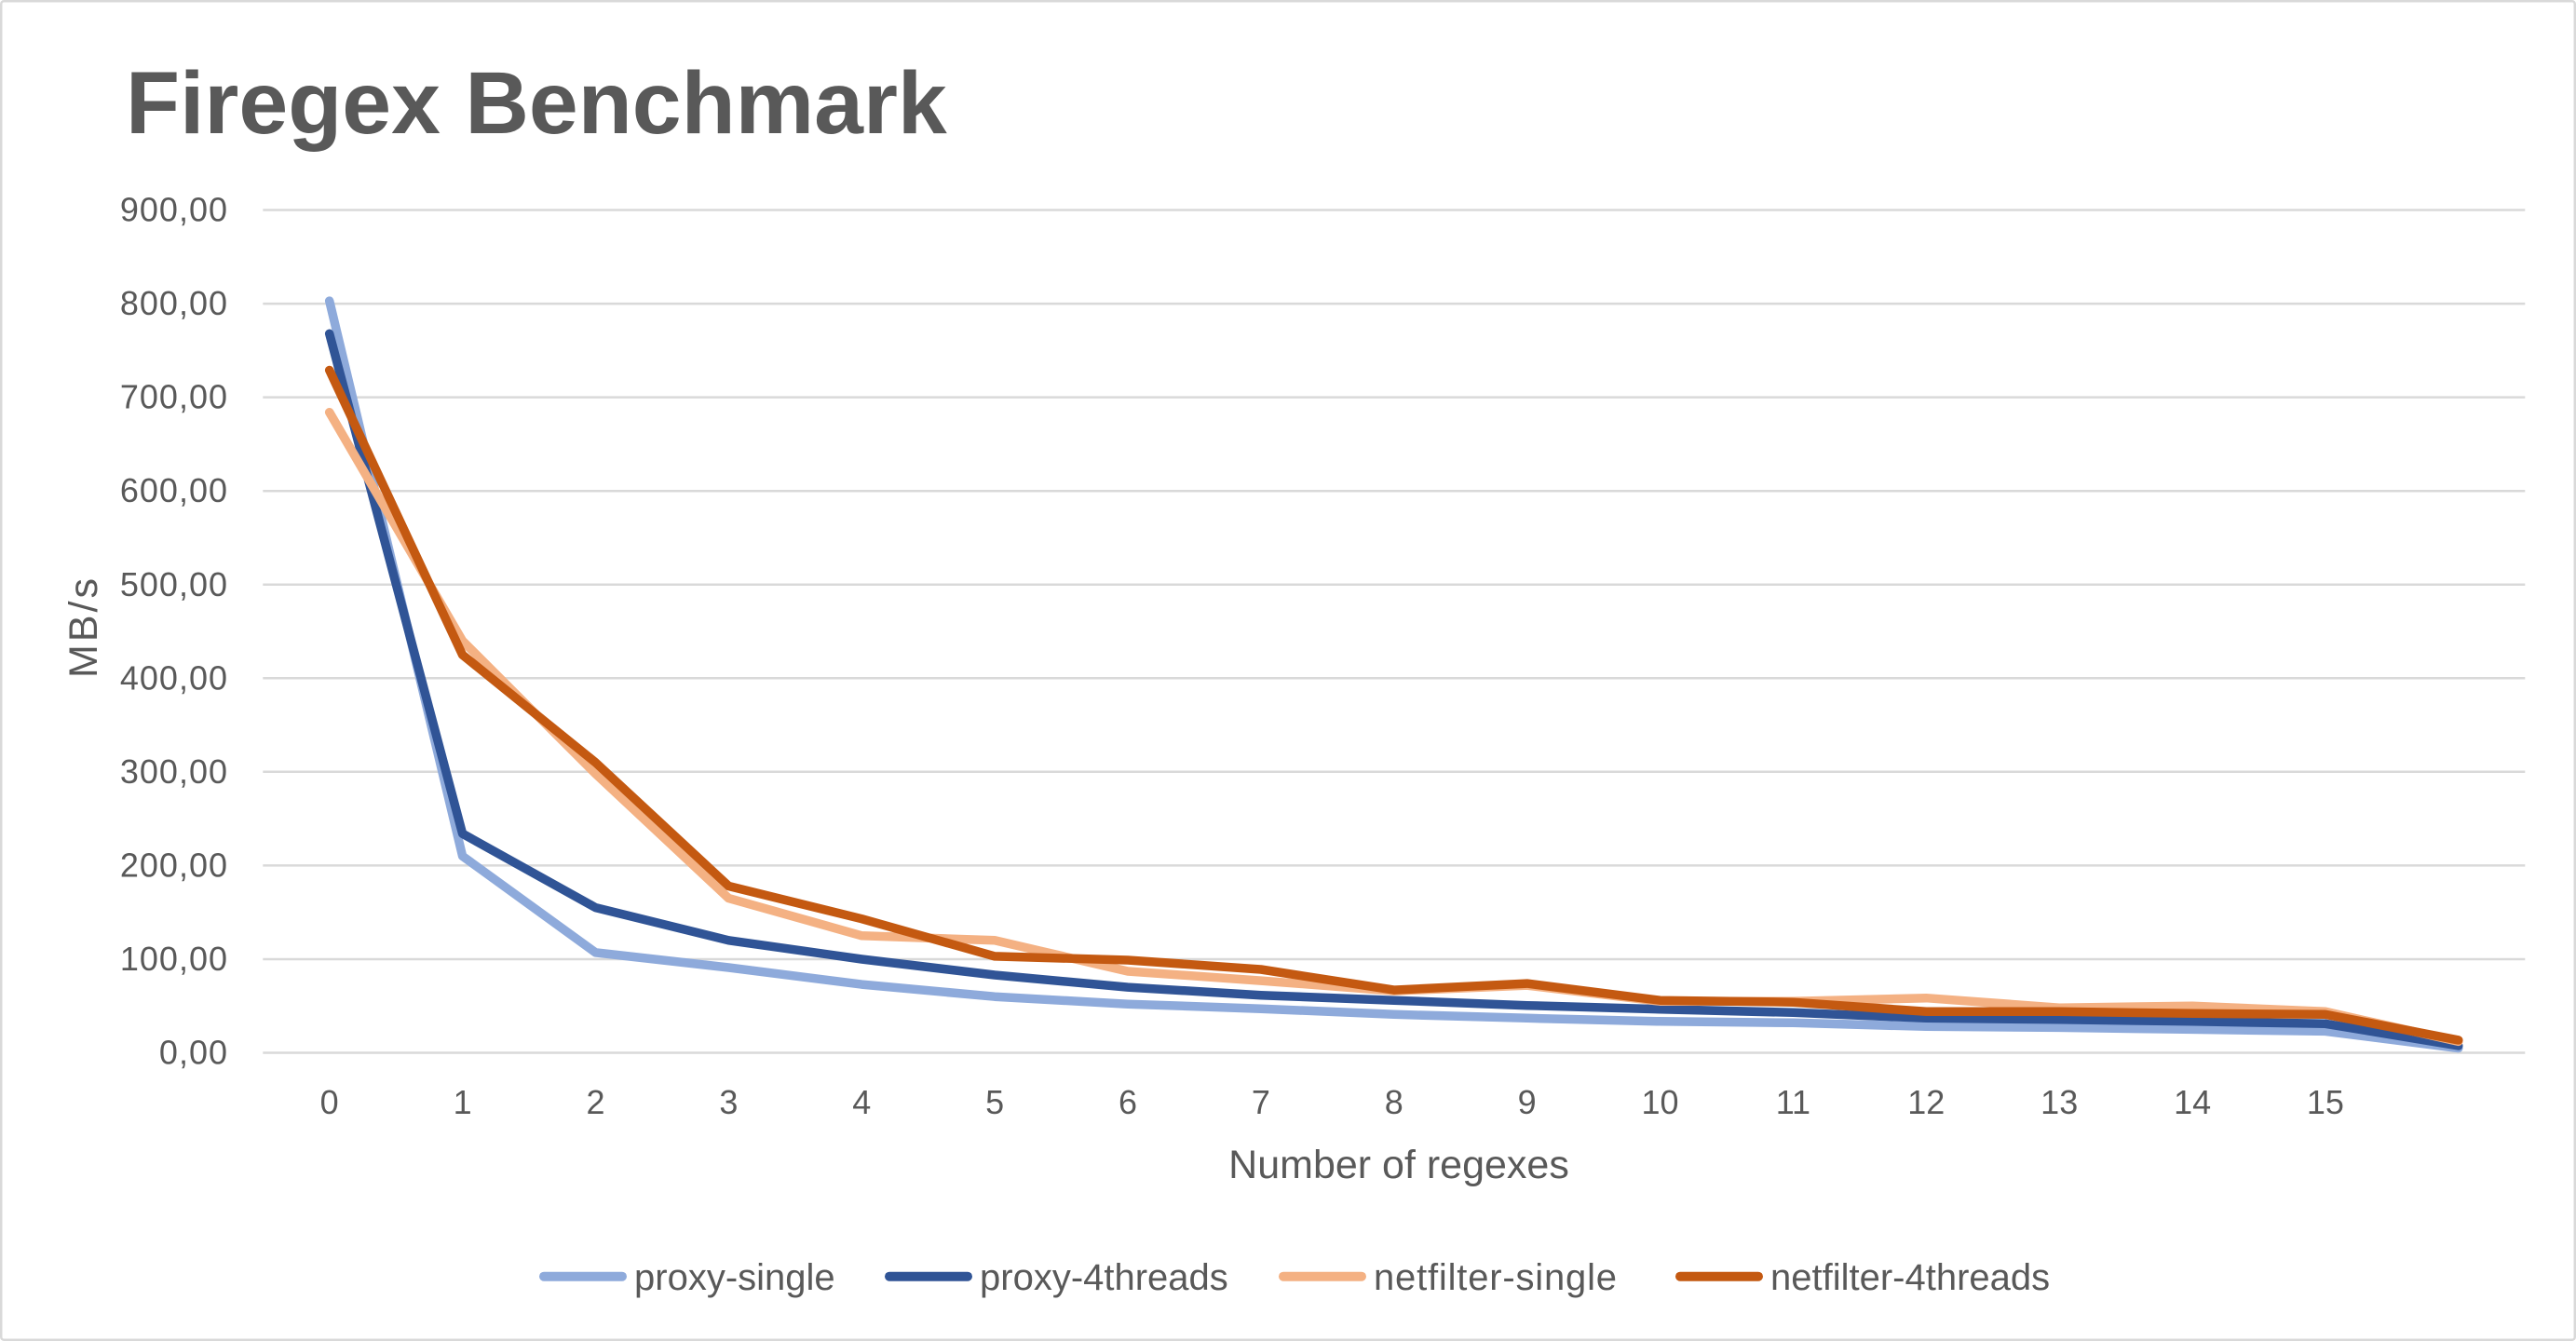  What do you see at coordinates (2192, 1102) in the screenshot?
I see `svg-text: 14` at bounding box center [2192, 1102].